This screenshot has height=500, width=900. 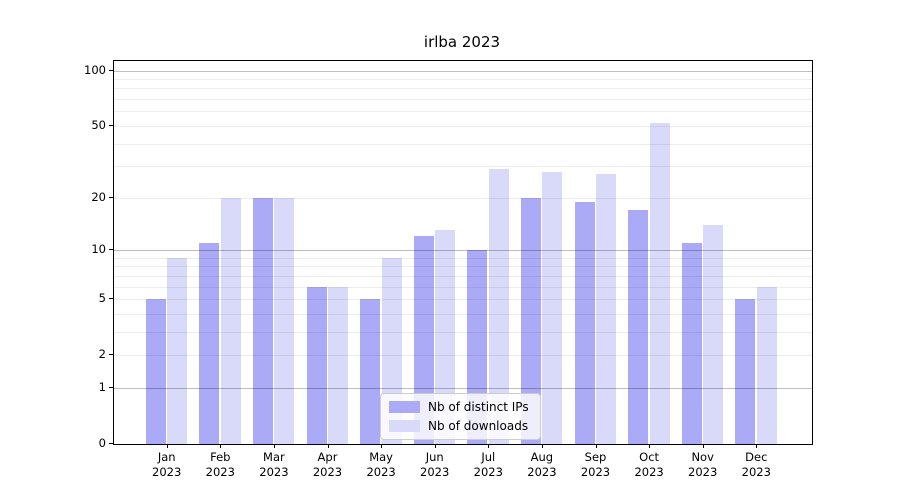 I want to click on ytick-label-1: 1, so click(x=102, y=386).